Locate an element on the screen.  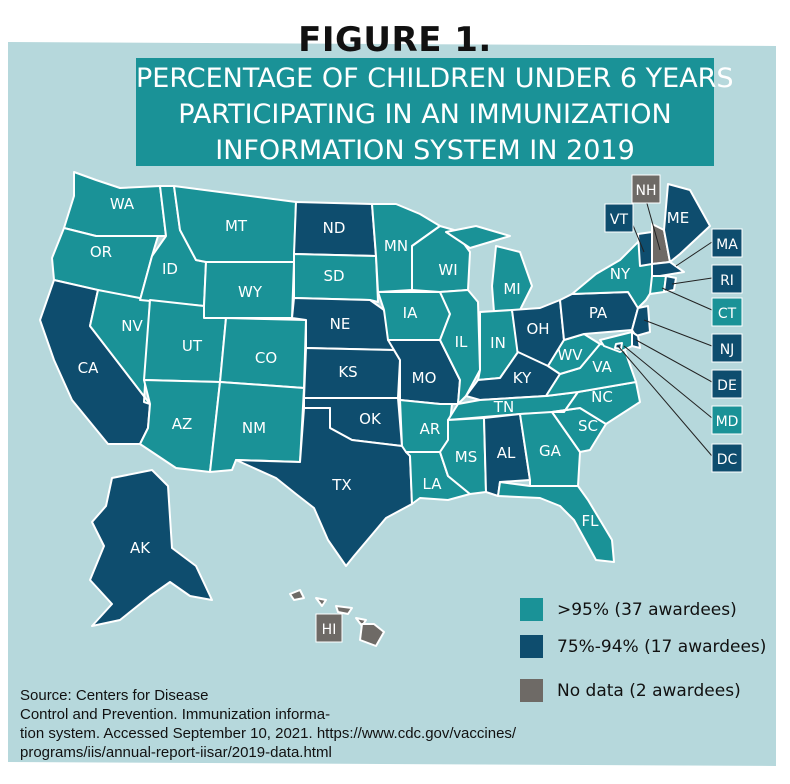
label-OH: OH is located at coordinates (537, 329).